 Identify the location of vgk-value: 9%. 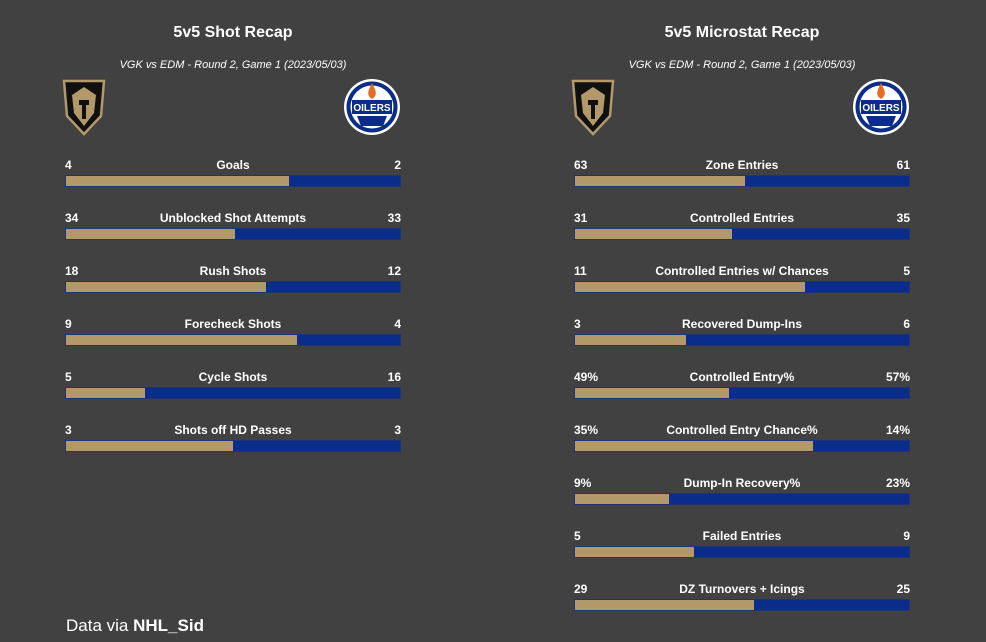
(583, 483).